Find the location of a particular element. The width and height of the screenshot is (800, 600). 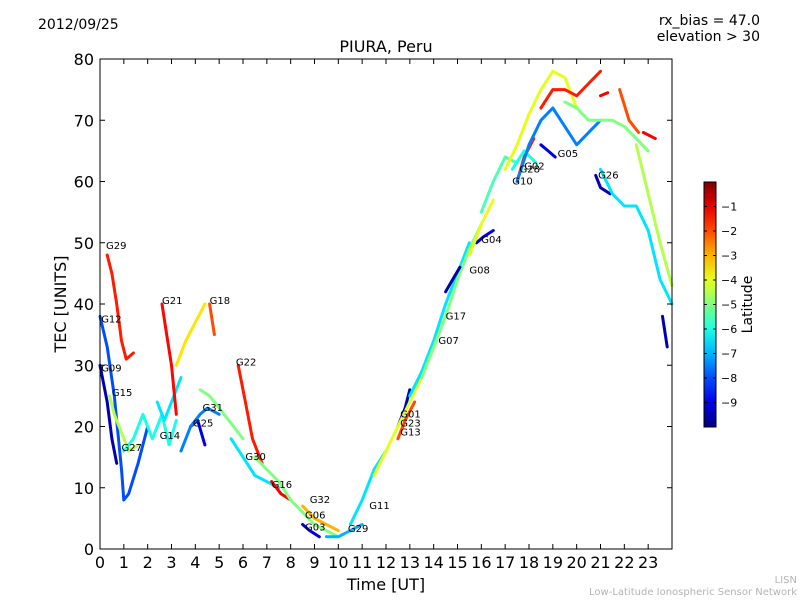

x-tick-label: 9 is located at coordinates (314, 562).